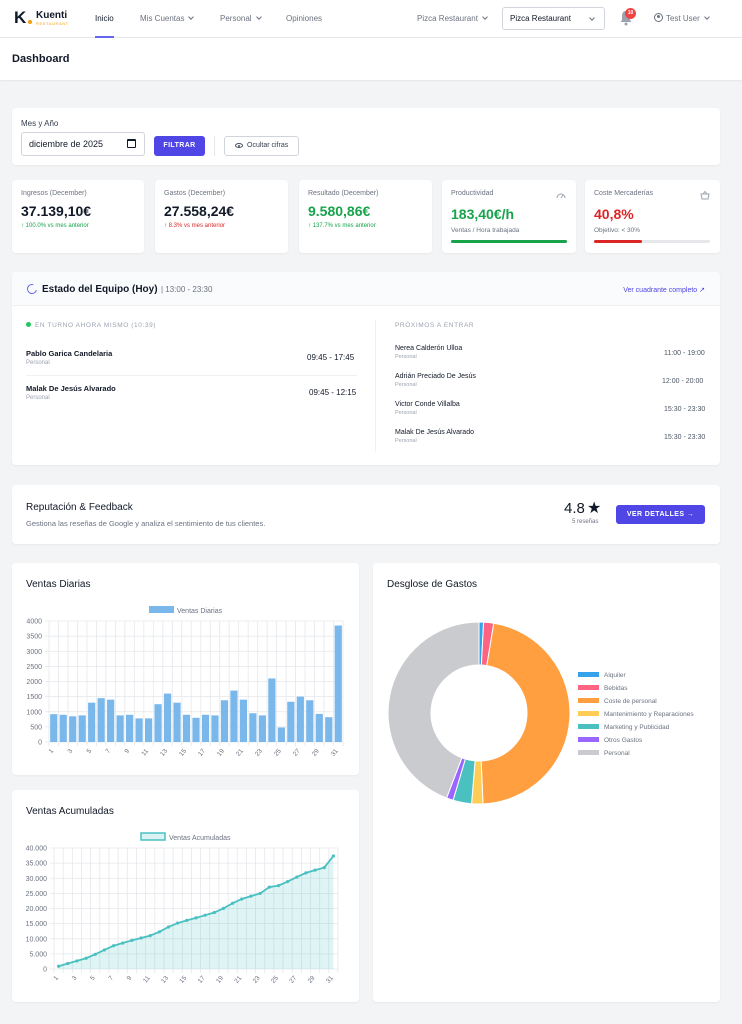 The height and width of the screenshot is (1024, 742). Describe the element at coordinates (241, 19) in the screenshot. I see `nav-personal: Personal` at that location.